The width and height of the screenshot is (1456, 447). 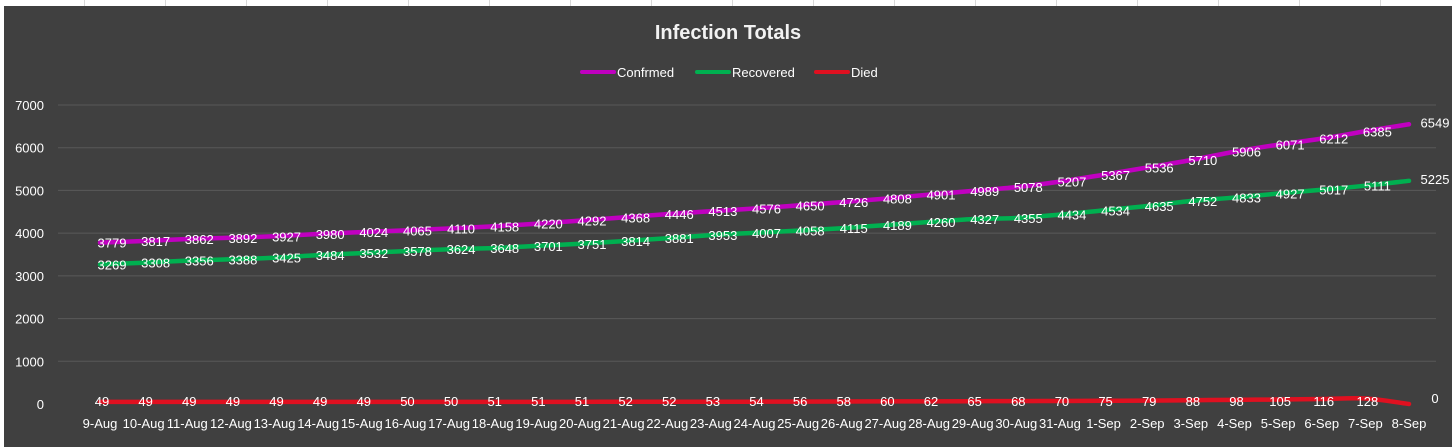 I want to click on data-label-confrmed: 4989, so click(x=984, y=191).